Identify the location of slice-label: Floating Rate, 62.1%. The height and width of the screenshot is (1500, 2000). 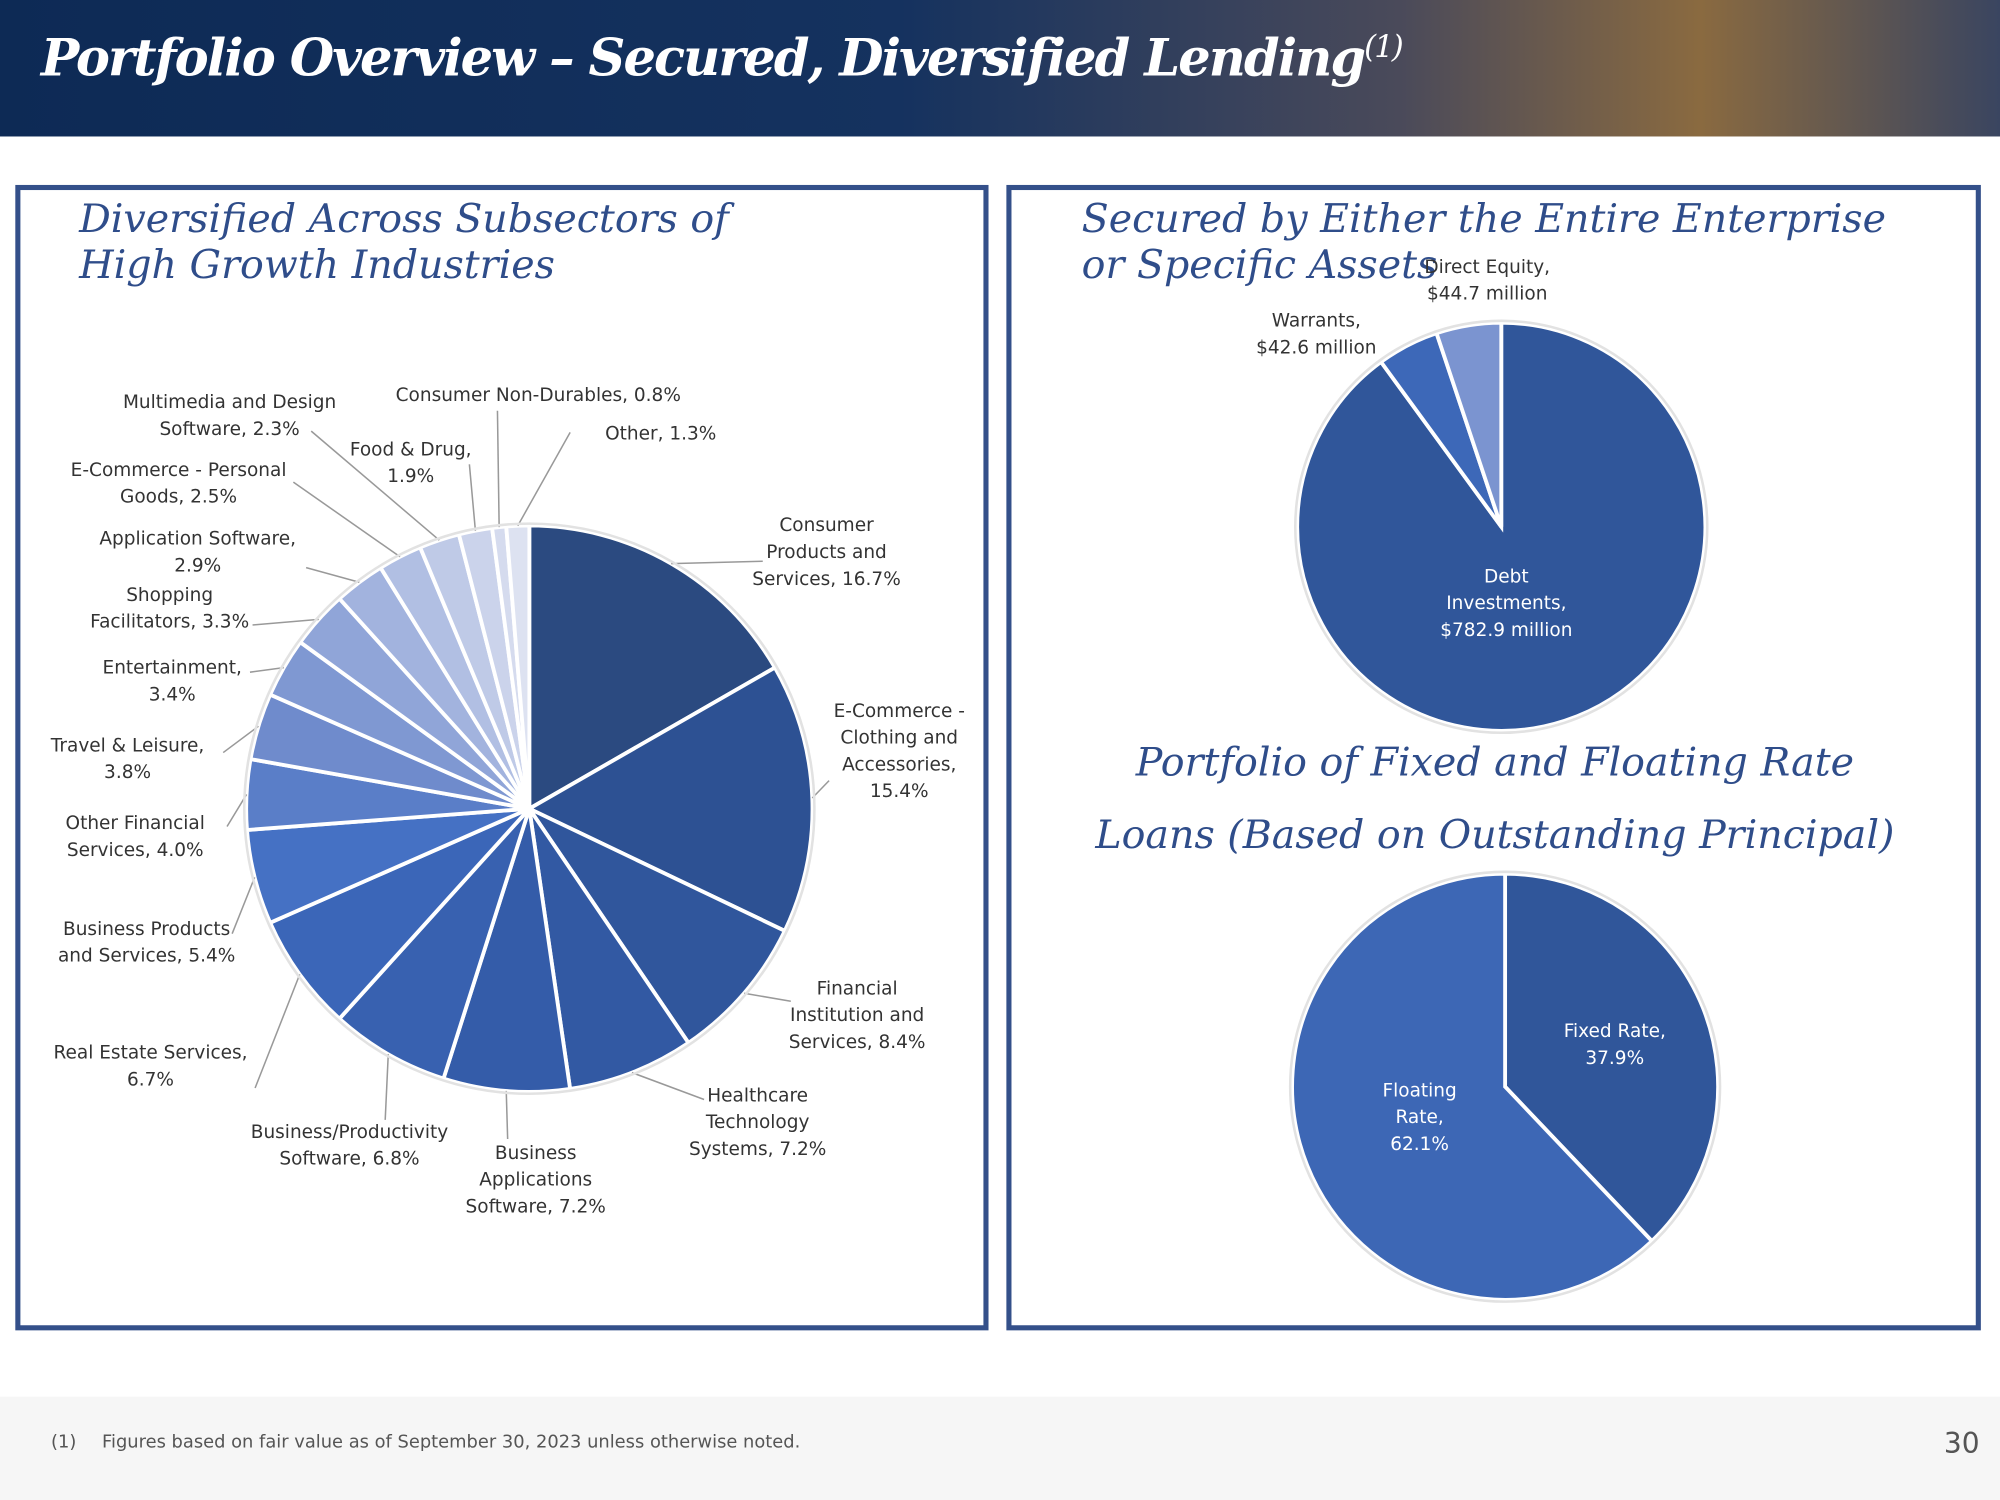
(1419, 1117).